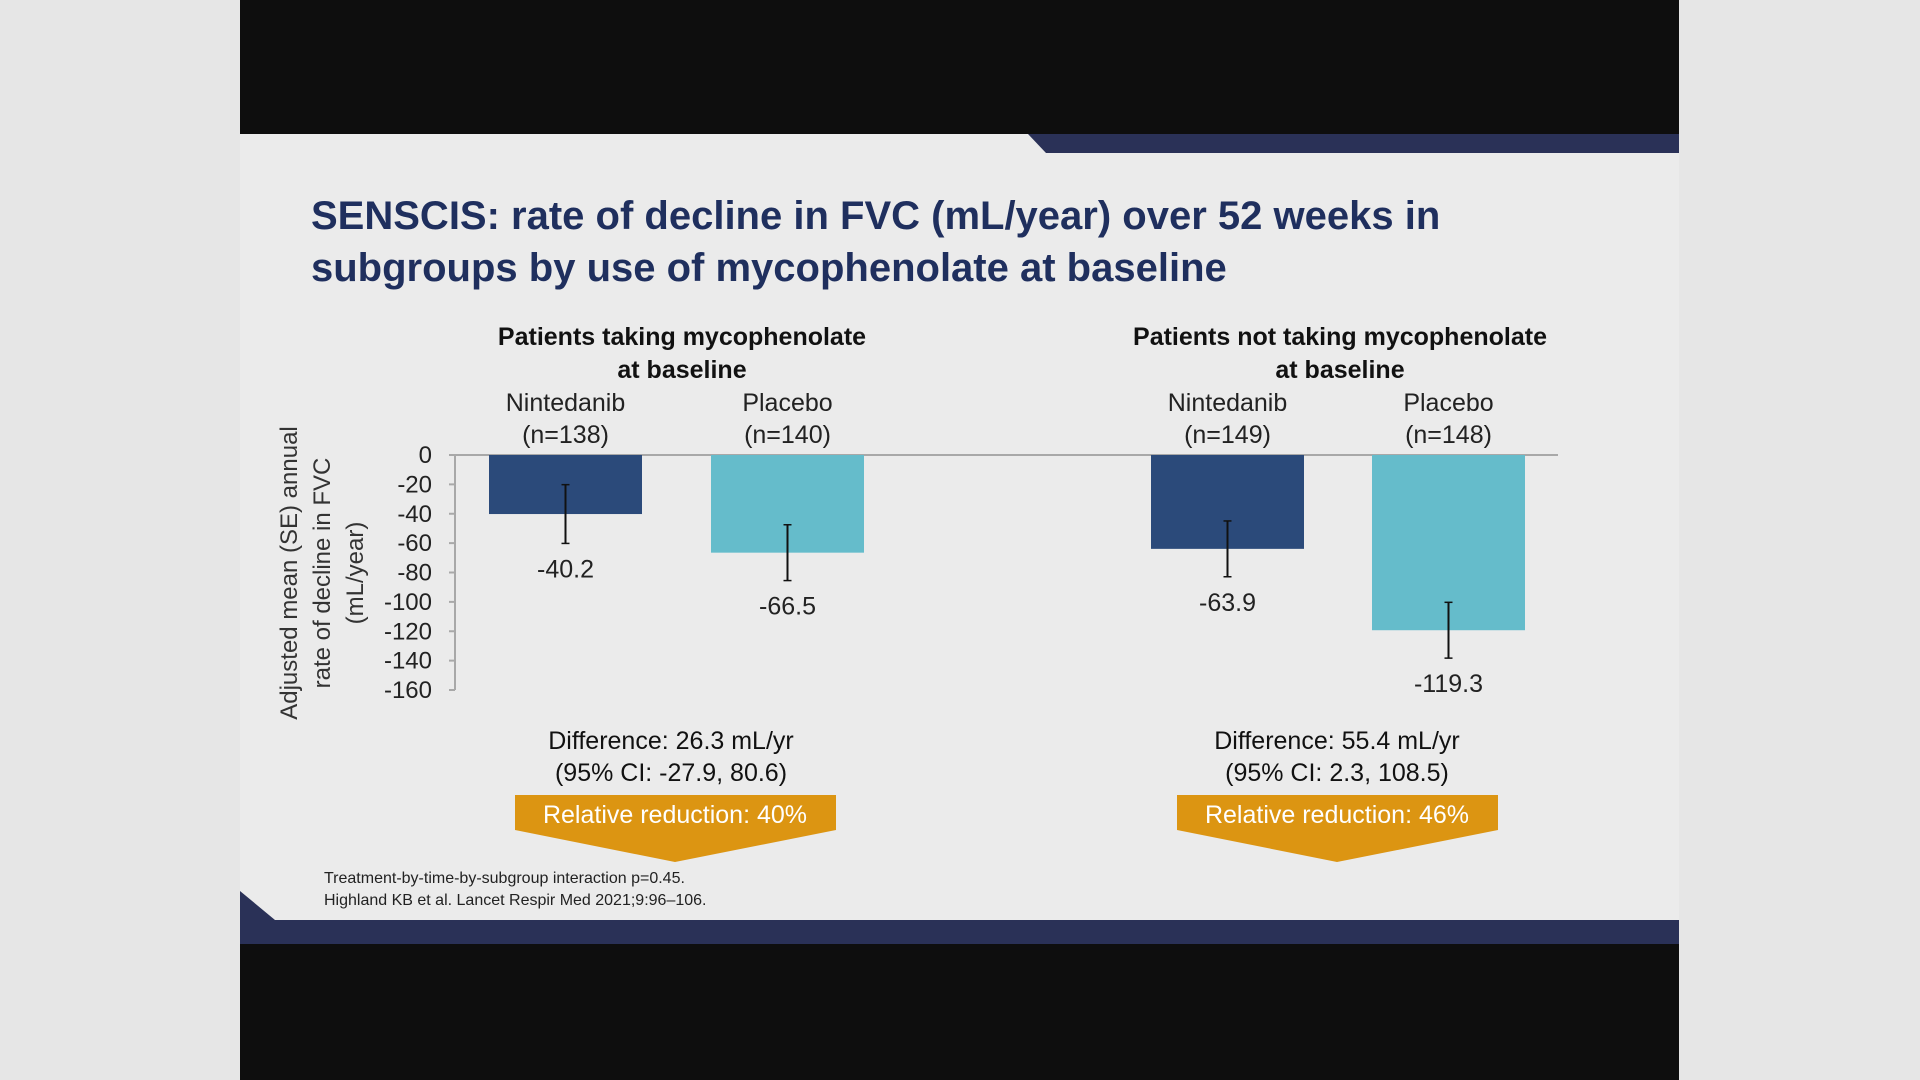  I want to click on y-tick-label: -60, so click(414, 543).